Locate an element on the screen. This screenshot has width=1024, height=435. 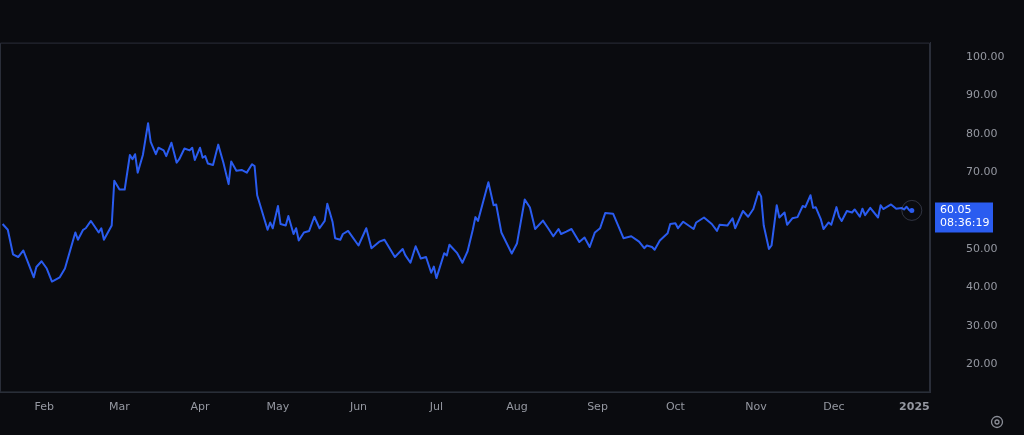
annotation: 60.05 is located at coordinates (956, 210).